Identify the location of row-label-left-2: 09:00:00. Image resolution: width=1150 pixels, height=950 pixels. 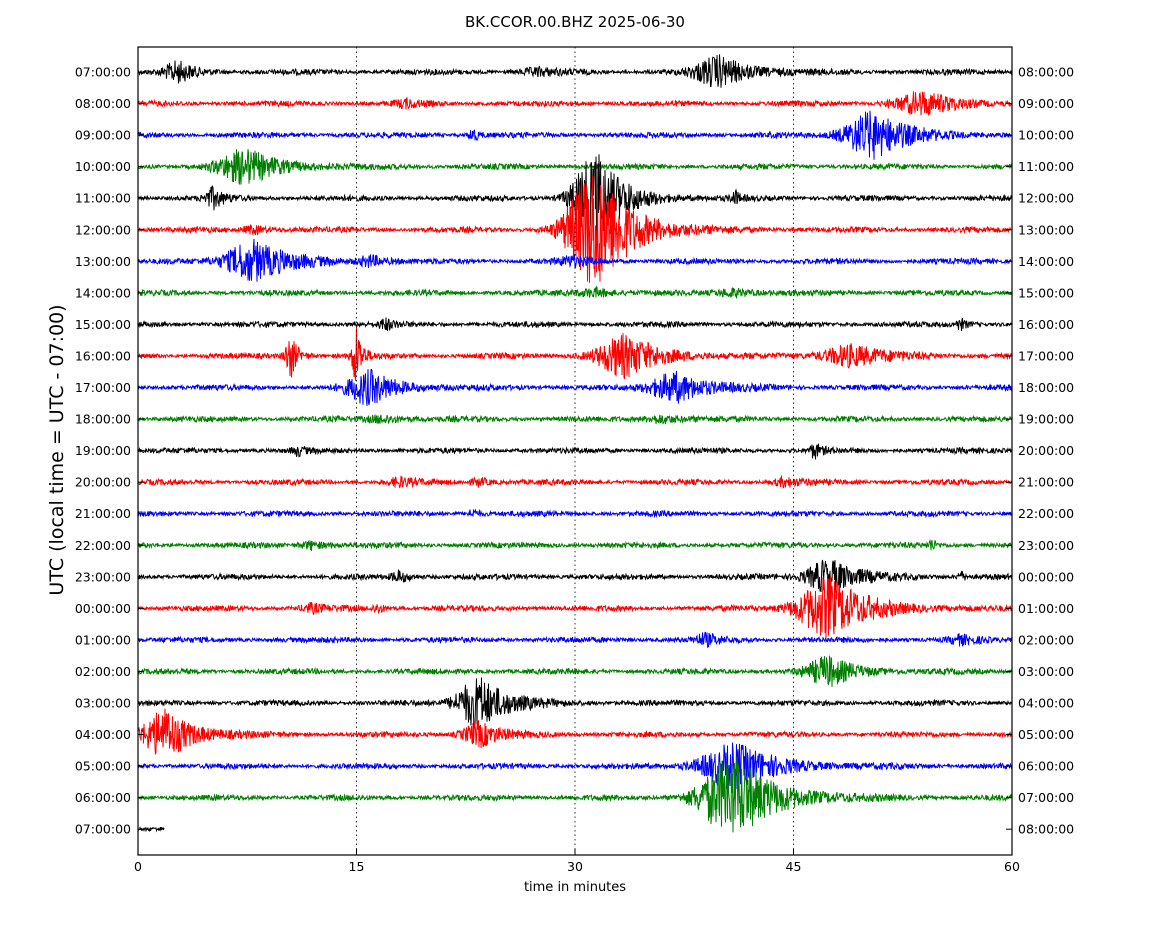
(103, 135).